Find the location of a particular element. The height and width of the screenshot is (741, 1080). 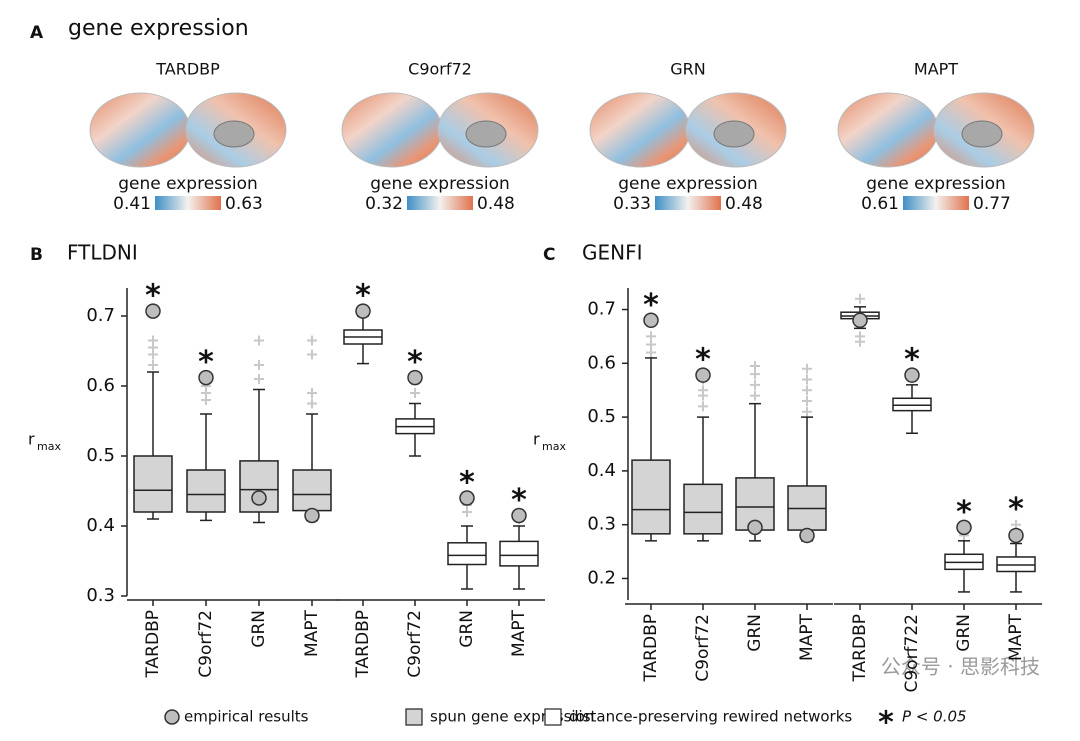

panel-title: gene expression is located at coordinates (158, 28).